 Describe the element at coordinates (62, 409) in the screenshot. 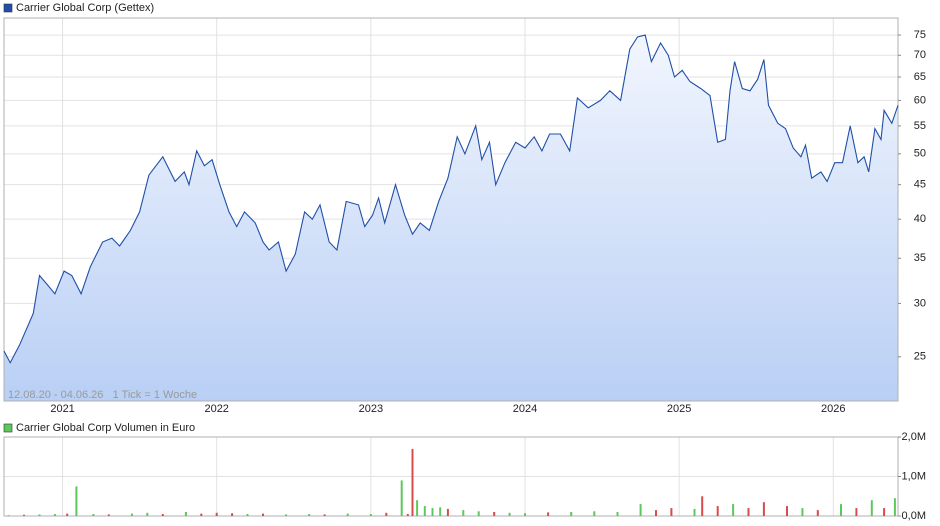

I see `x-tick-label: 2021` at that location.